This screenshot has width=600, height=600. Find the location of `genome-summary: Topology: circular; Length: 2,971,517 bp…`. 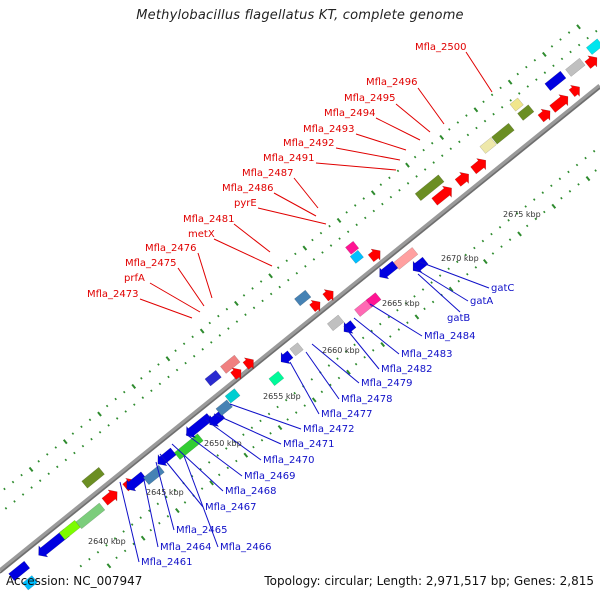

genome-summary: Topology: circular; Length: 2,971,517 bp… is located at coordinates (429, 581).